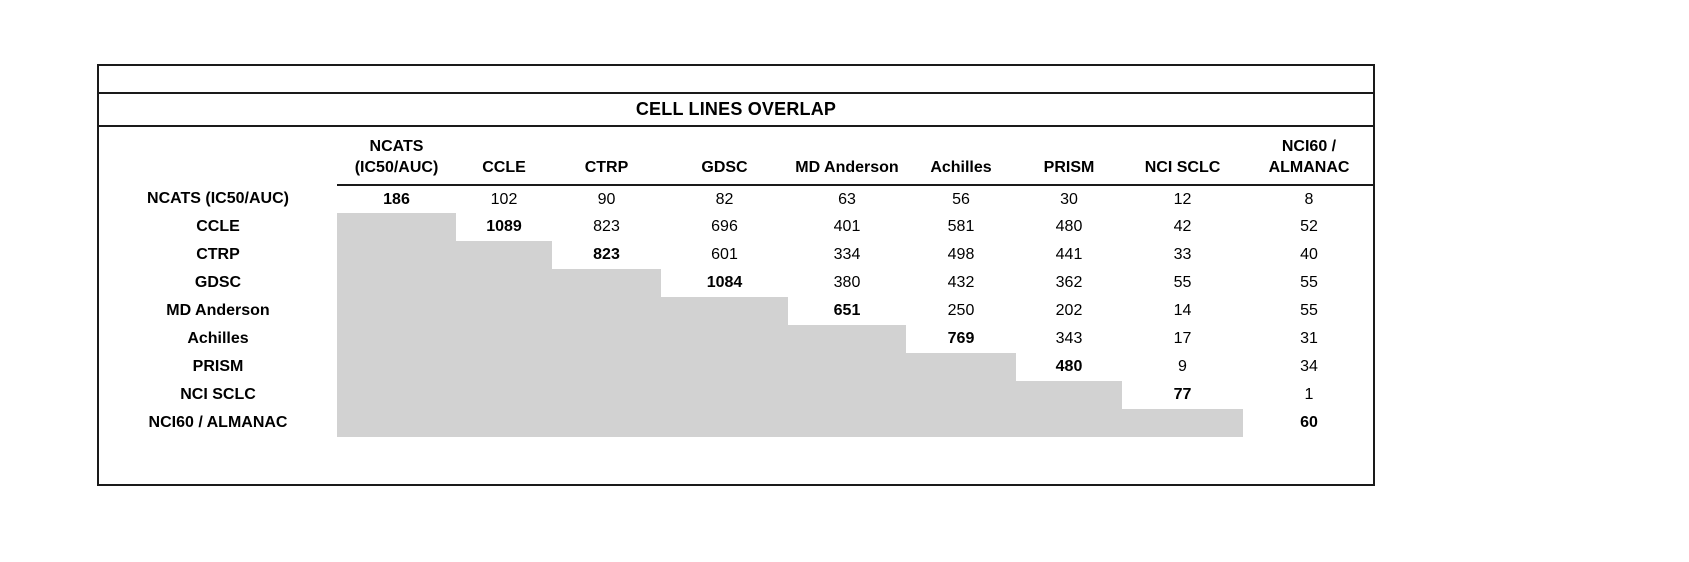 The image size is (1689, 562). I want to click on value-cell: 343, so click(1069, 338).